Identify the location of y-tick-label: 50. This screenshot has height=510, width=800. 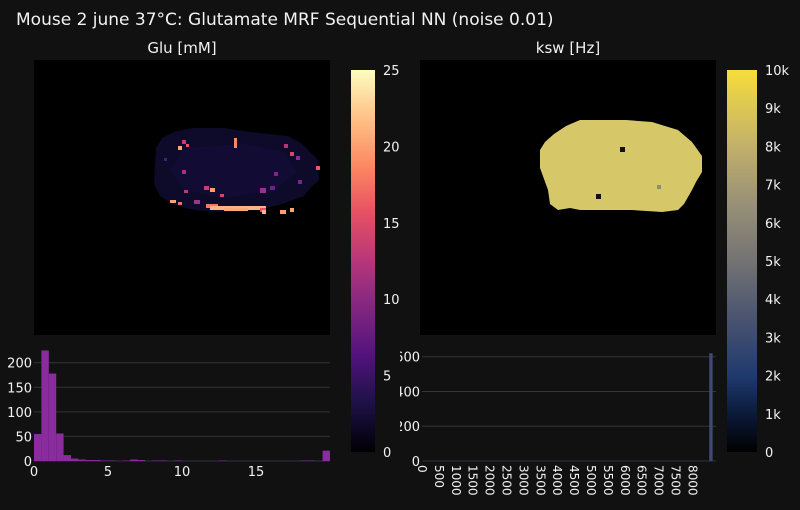
(23, 437).